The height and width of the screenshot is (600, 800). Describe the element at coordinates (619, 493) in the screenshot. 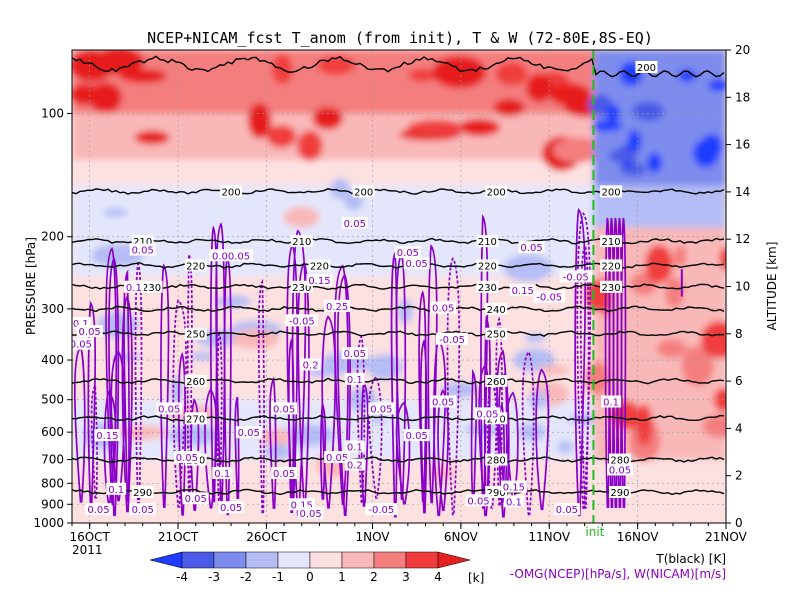

I see `isotherm-label: 290` at that location.